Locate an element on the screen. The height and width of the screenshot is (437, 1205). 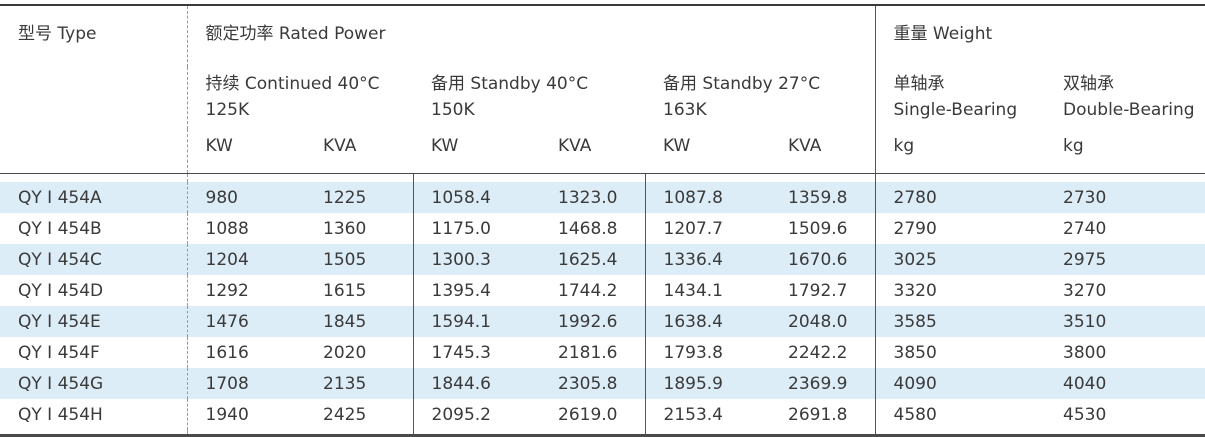
cell-kw: 1300.3 is located at coordinates (476, 259).